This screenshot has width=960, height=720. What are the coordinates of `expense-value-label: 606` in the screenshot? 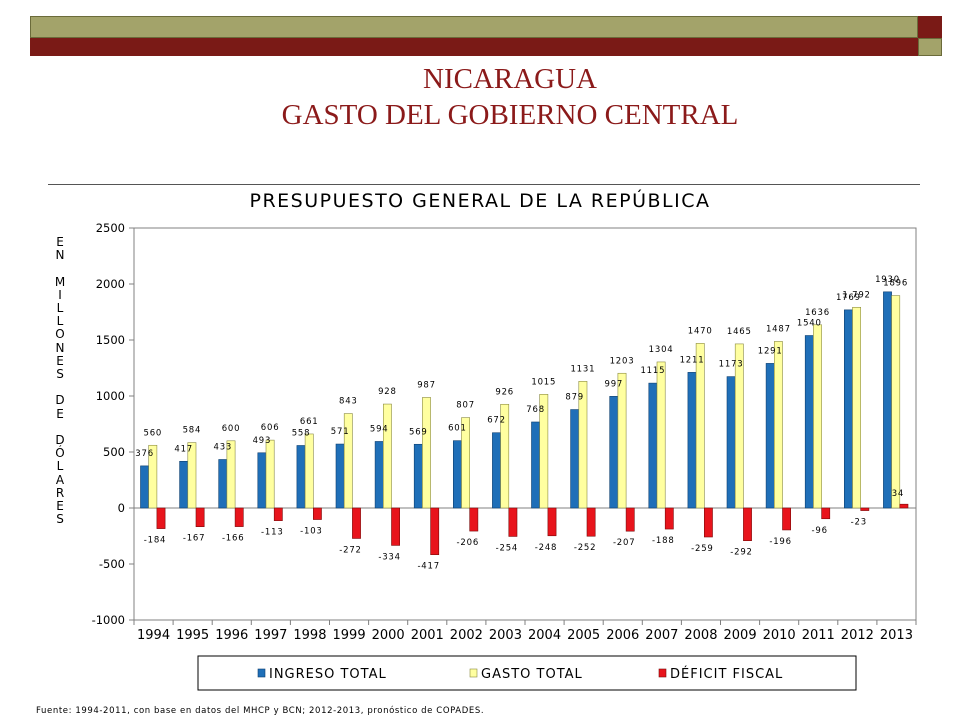 It's located at (270, 428).